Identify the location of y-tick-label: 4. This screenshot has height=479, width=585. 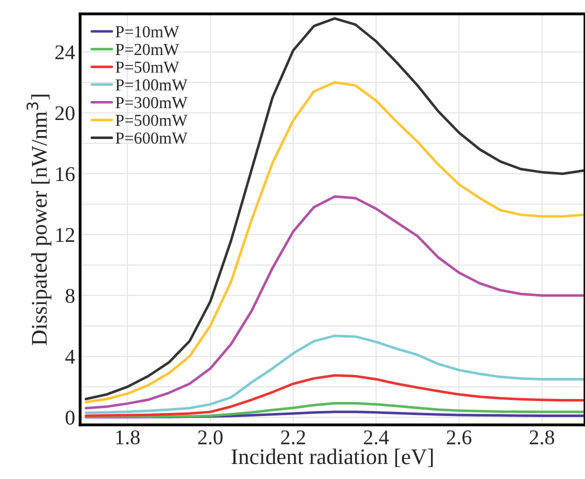
(70, 357).